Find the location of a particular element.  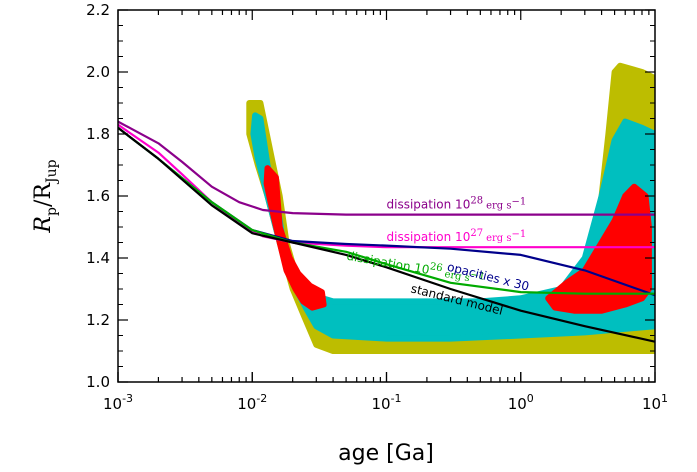

y-axis-label: Rp/RJup is located at coordinates (45, 196).